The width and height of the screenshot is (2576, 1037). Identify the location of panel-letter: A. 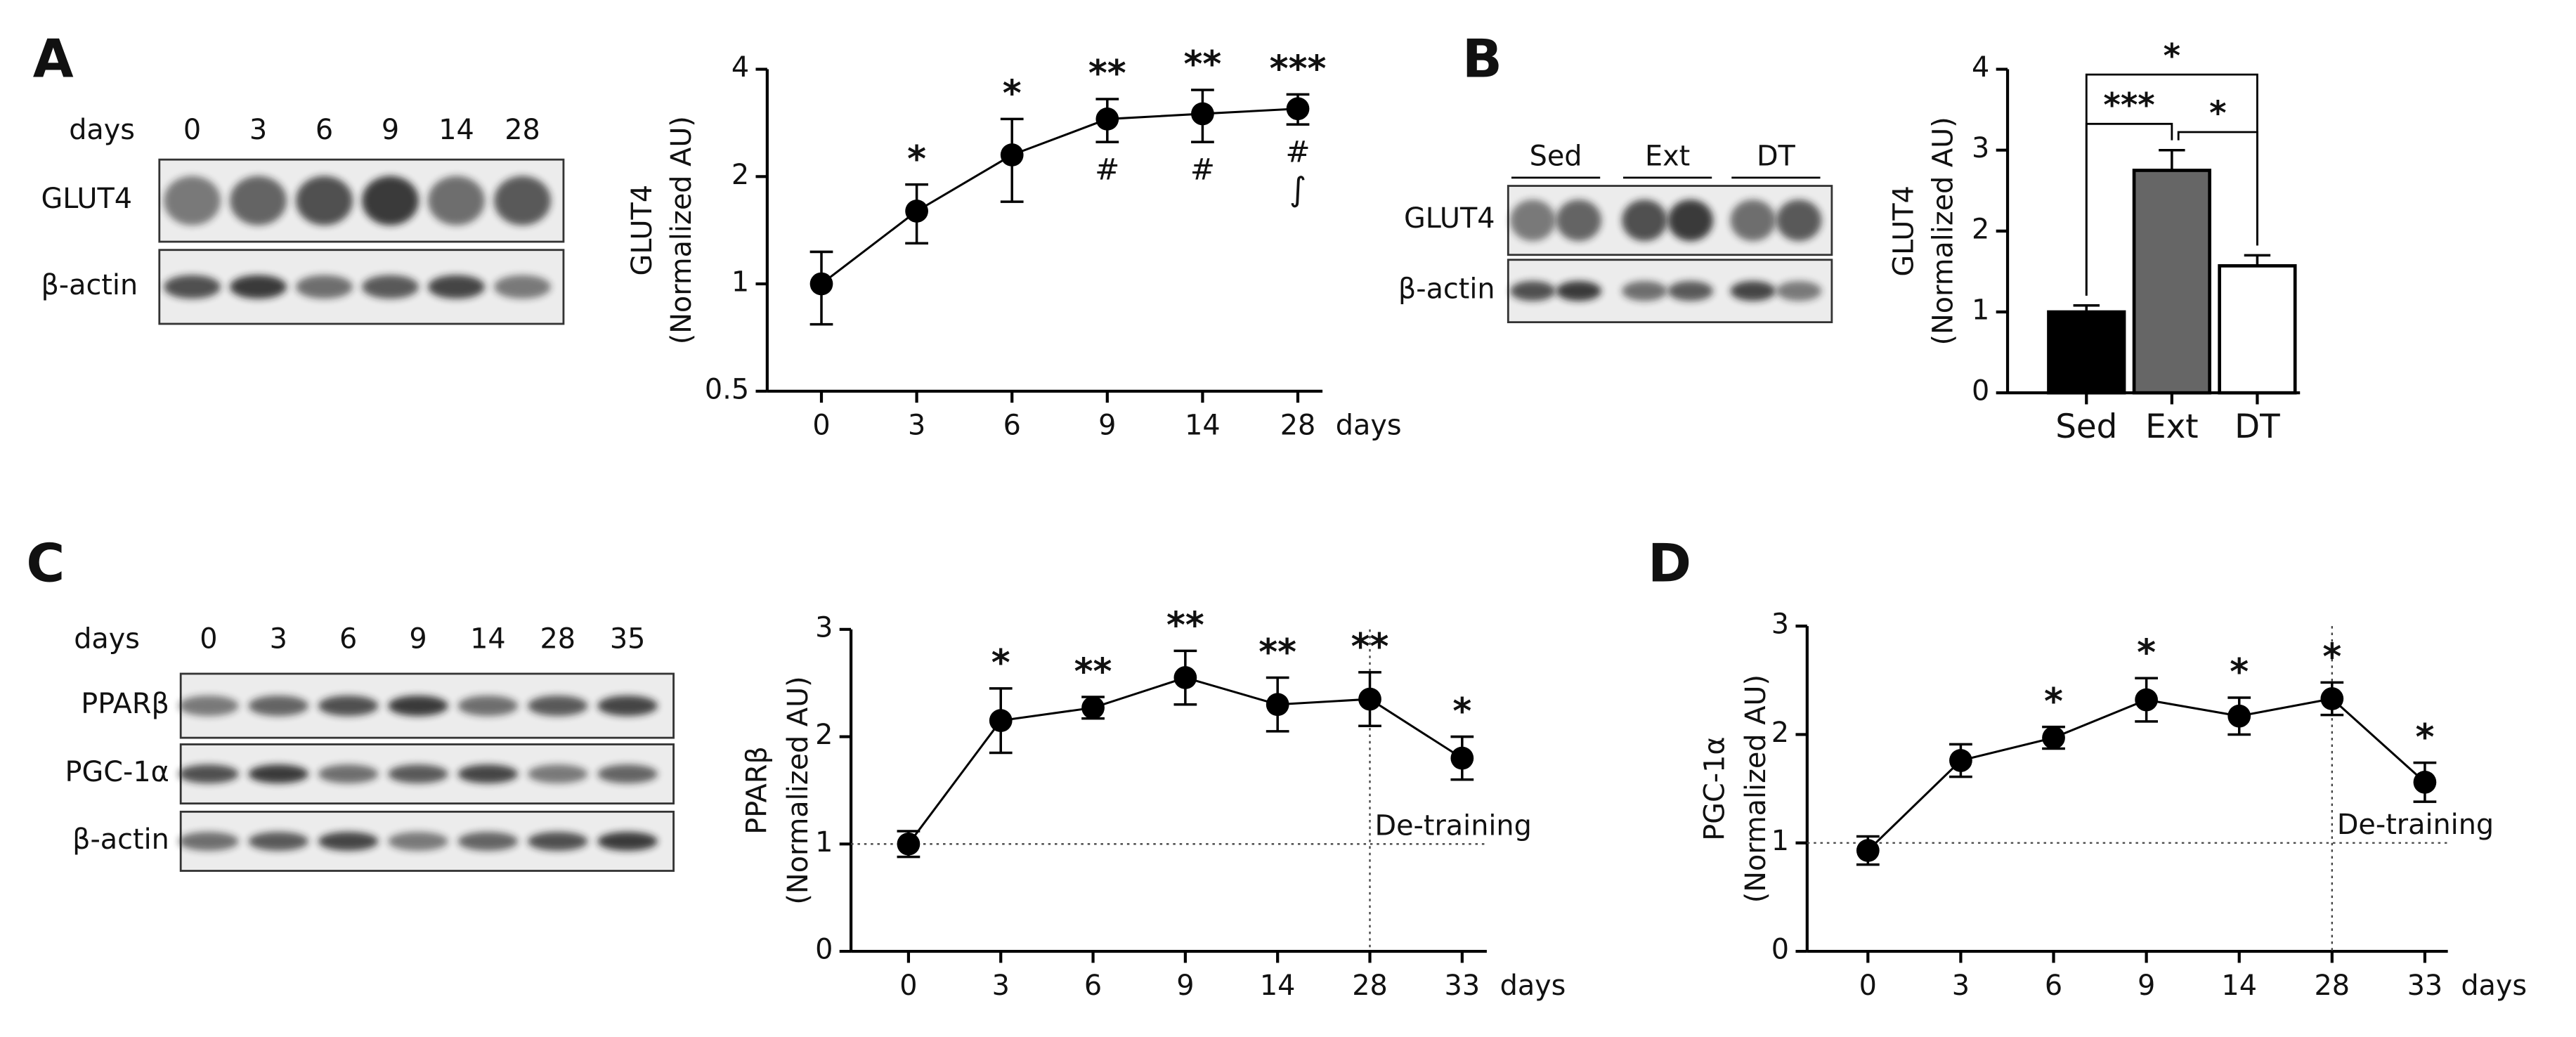
(54, 59).